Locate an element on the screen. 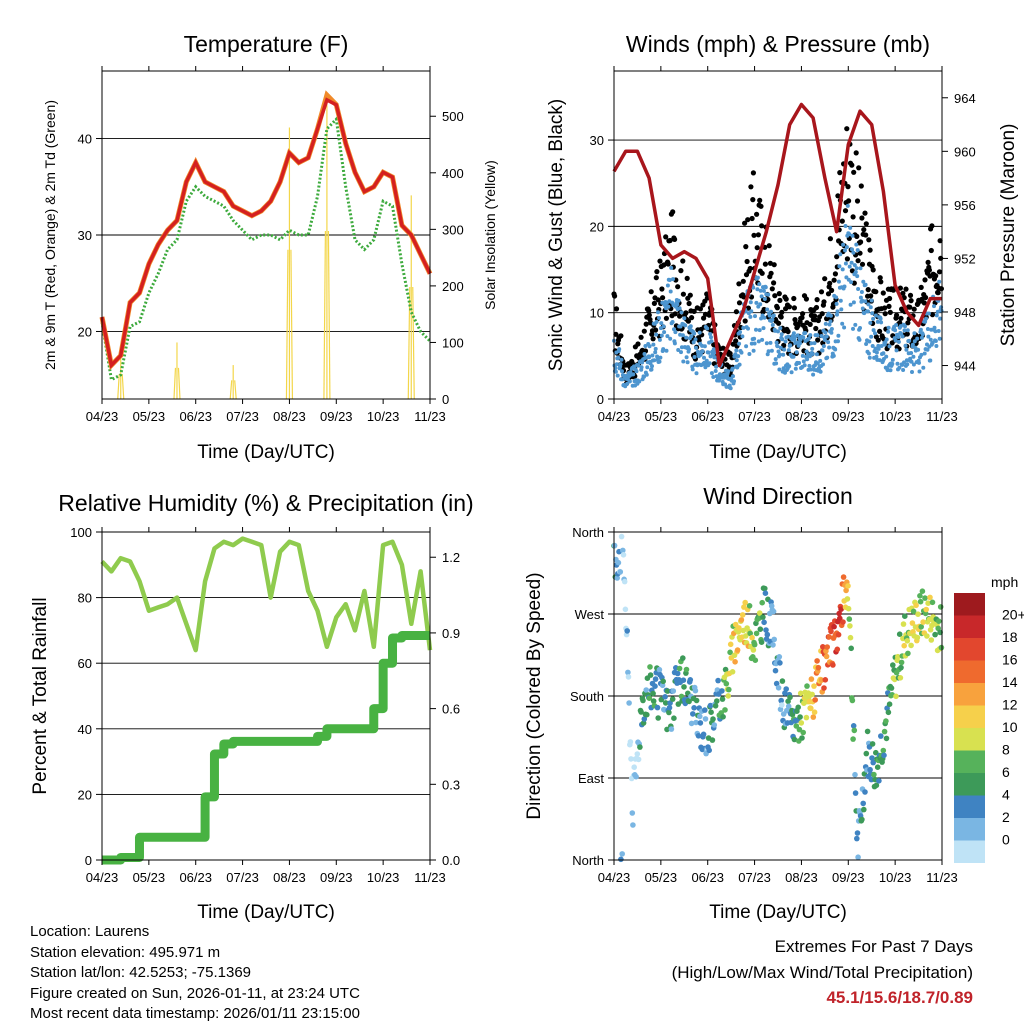 This screenshot has width=1024, height=1025. dewpoint-line is located at coordinates (266, 248).